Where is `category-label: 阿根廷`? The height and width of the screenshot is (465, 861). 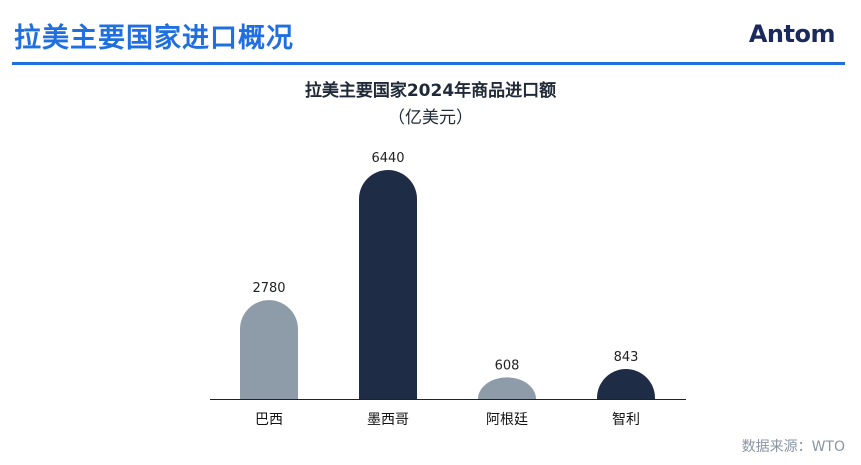
category-label: 阿根廷 is located at coordinates (507, 420).